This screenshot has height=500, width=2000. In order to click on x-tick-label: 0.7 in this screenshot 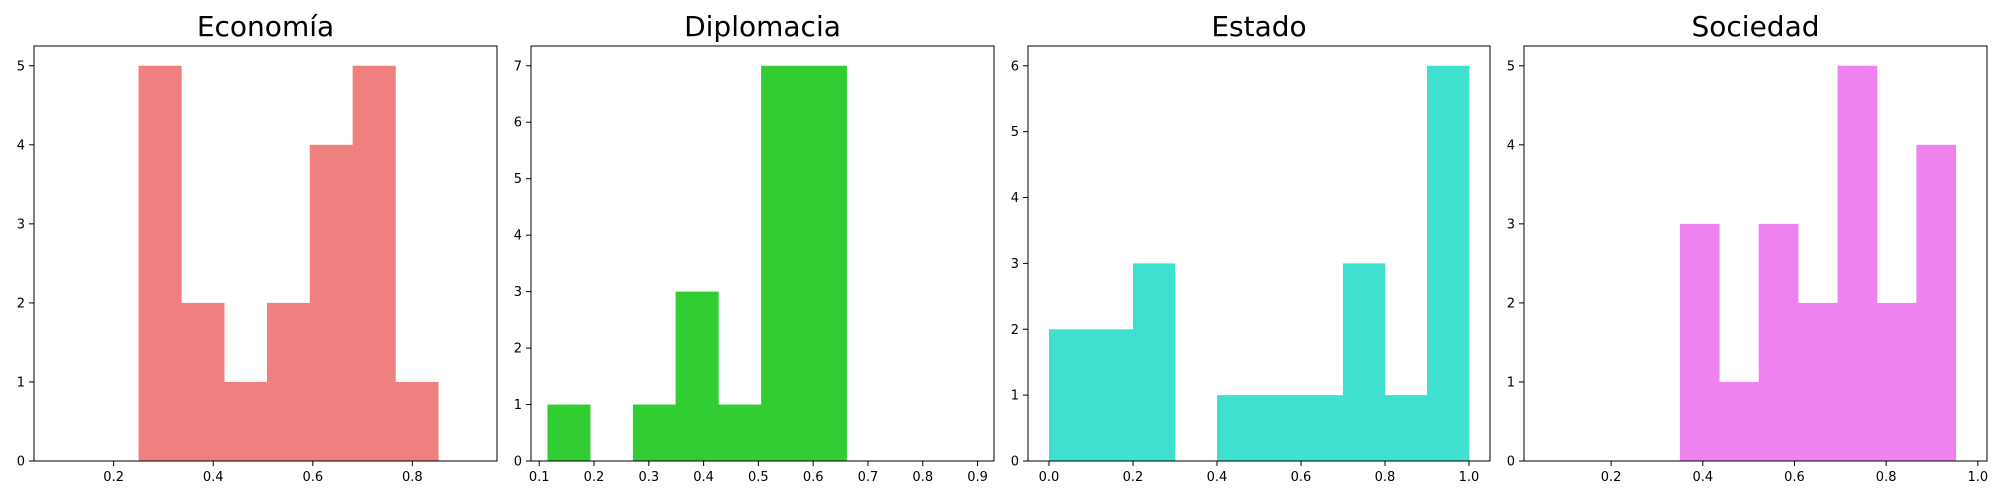, I will do `click(868, 477)`.